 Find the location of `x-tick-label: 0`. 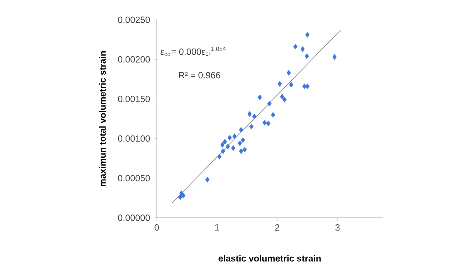

x-tick-label: 0 is located at coordinates (157, 227).